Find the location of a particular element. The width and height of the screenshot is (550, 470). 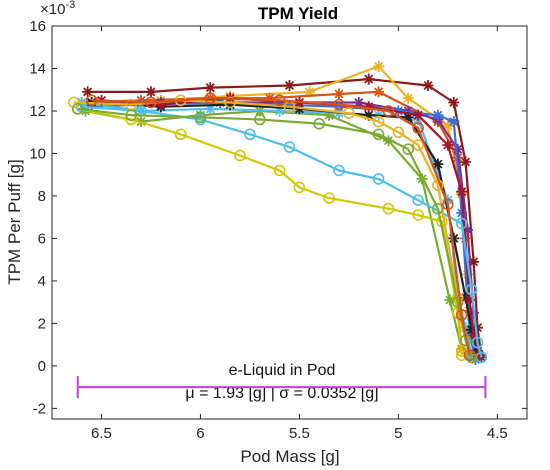

annotation-line1: e-Liquid in Pod is located at coordinates (282, 370).